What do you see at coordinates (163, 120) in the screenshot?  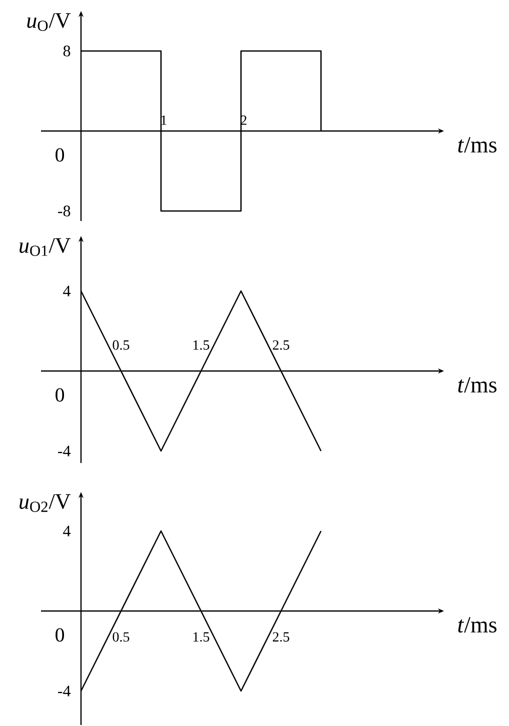 I see `x-tick-label: 1` at bounding box center [163, 120].